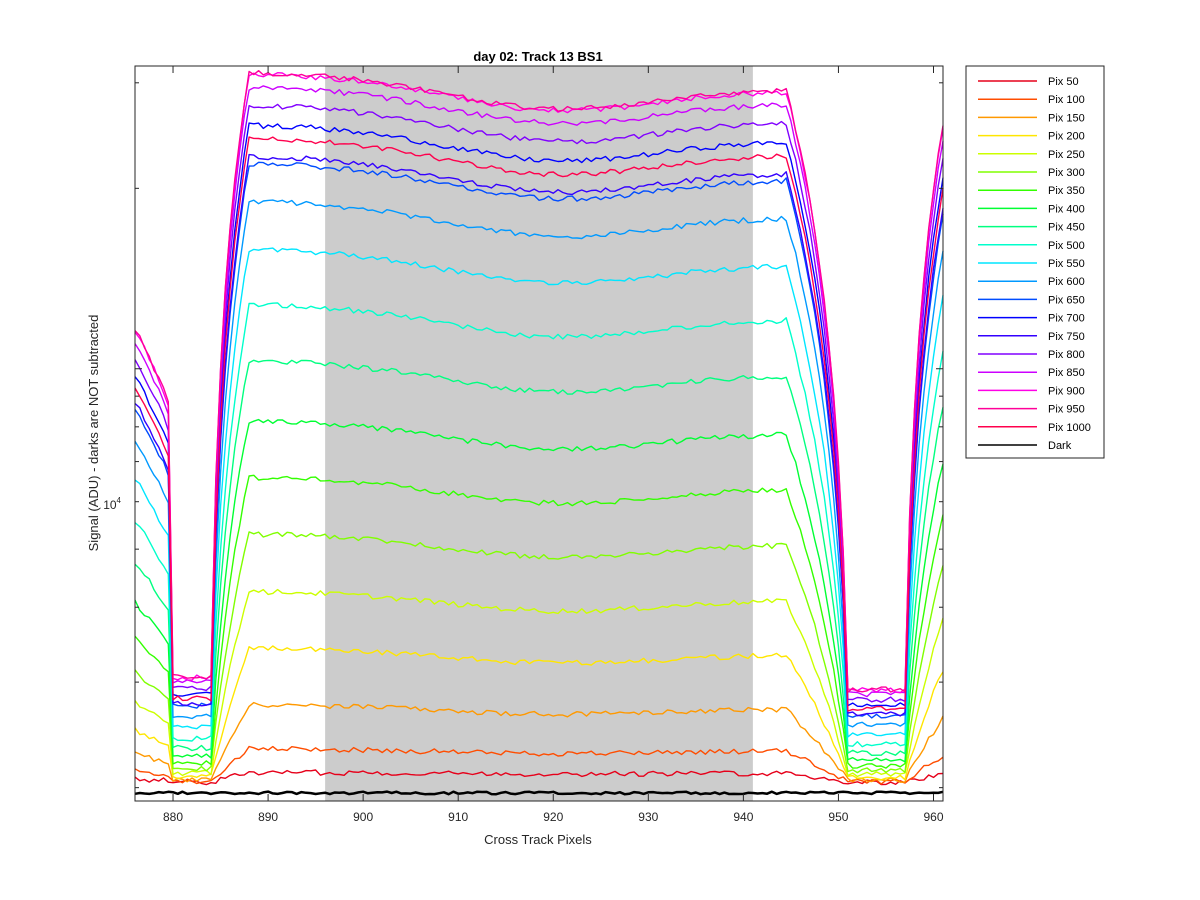 This screenshot has height=900, width=1200. Describe the element at coordinates (743, 817) in the screenshot. I see `x-tick-label: 940` at that location.